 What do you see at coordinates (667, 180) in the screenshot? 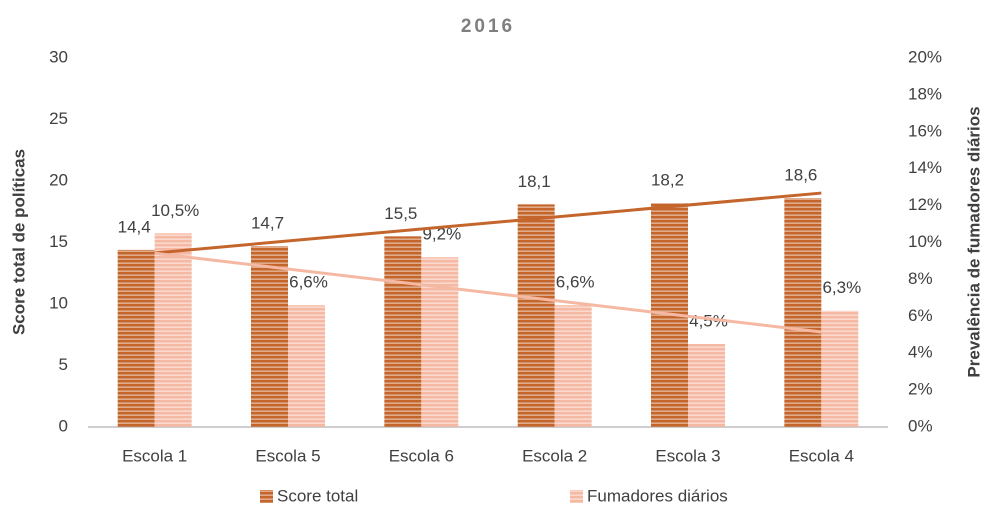
I see `data-label: 18,2` at bounding box center [667, 180].